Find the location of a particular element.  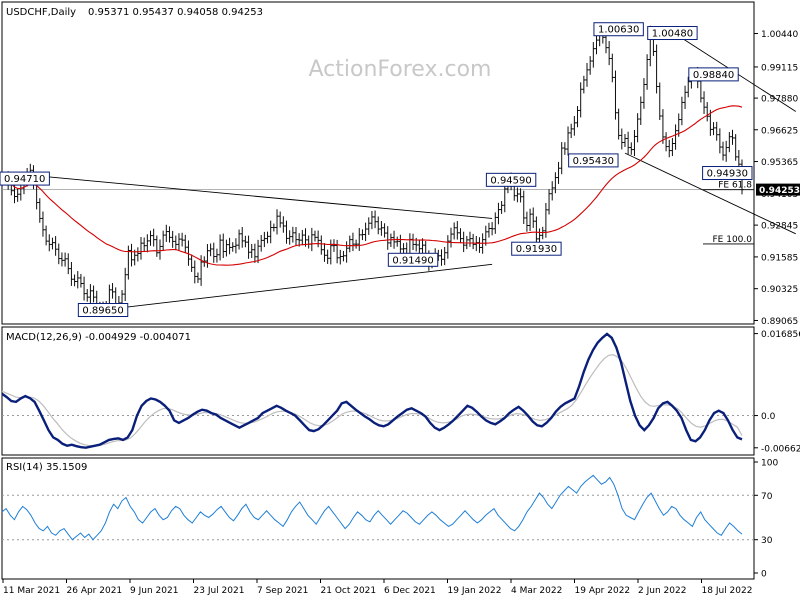

price-annotation-label: 0.94710 is located at coordinates (24, 179).